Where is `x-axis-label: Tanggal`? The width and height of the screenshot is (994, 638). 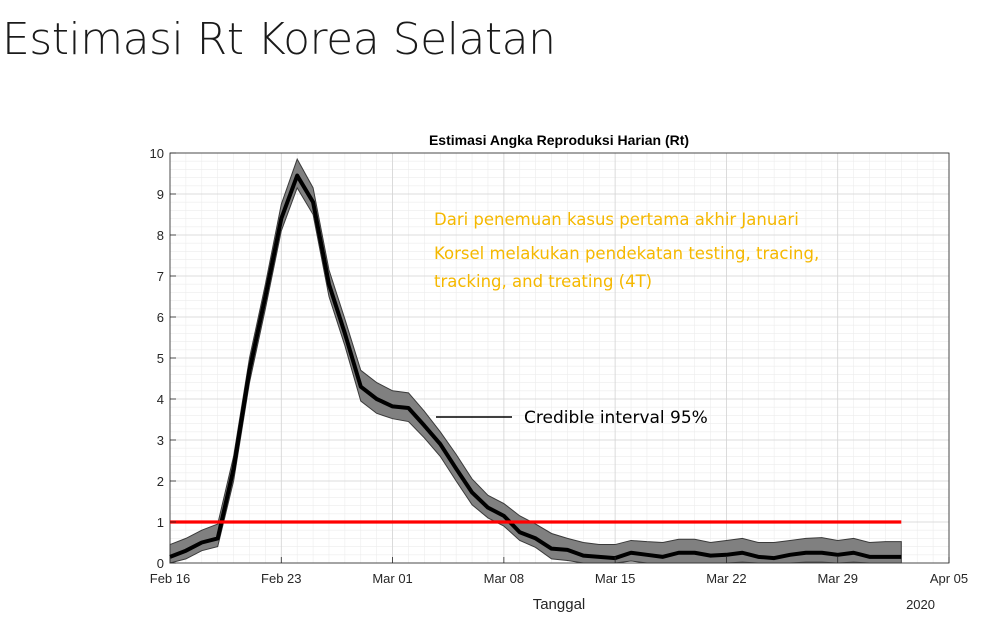 x-axis-label: Tanggal is located at coordinates (559, 604).